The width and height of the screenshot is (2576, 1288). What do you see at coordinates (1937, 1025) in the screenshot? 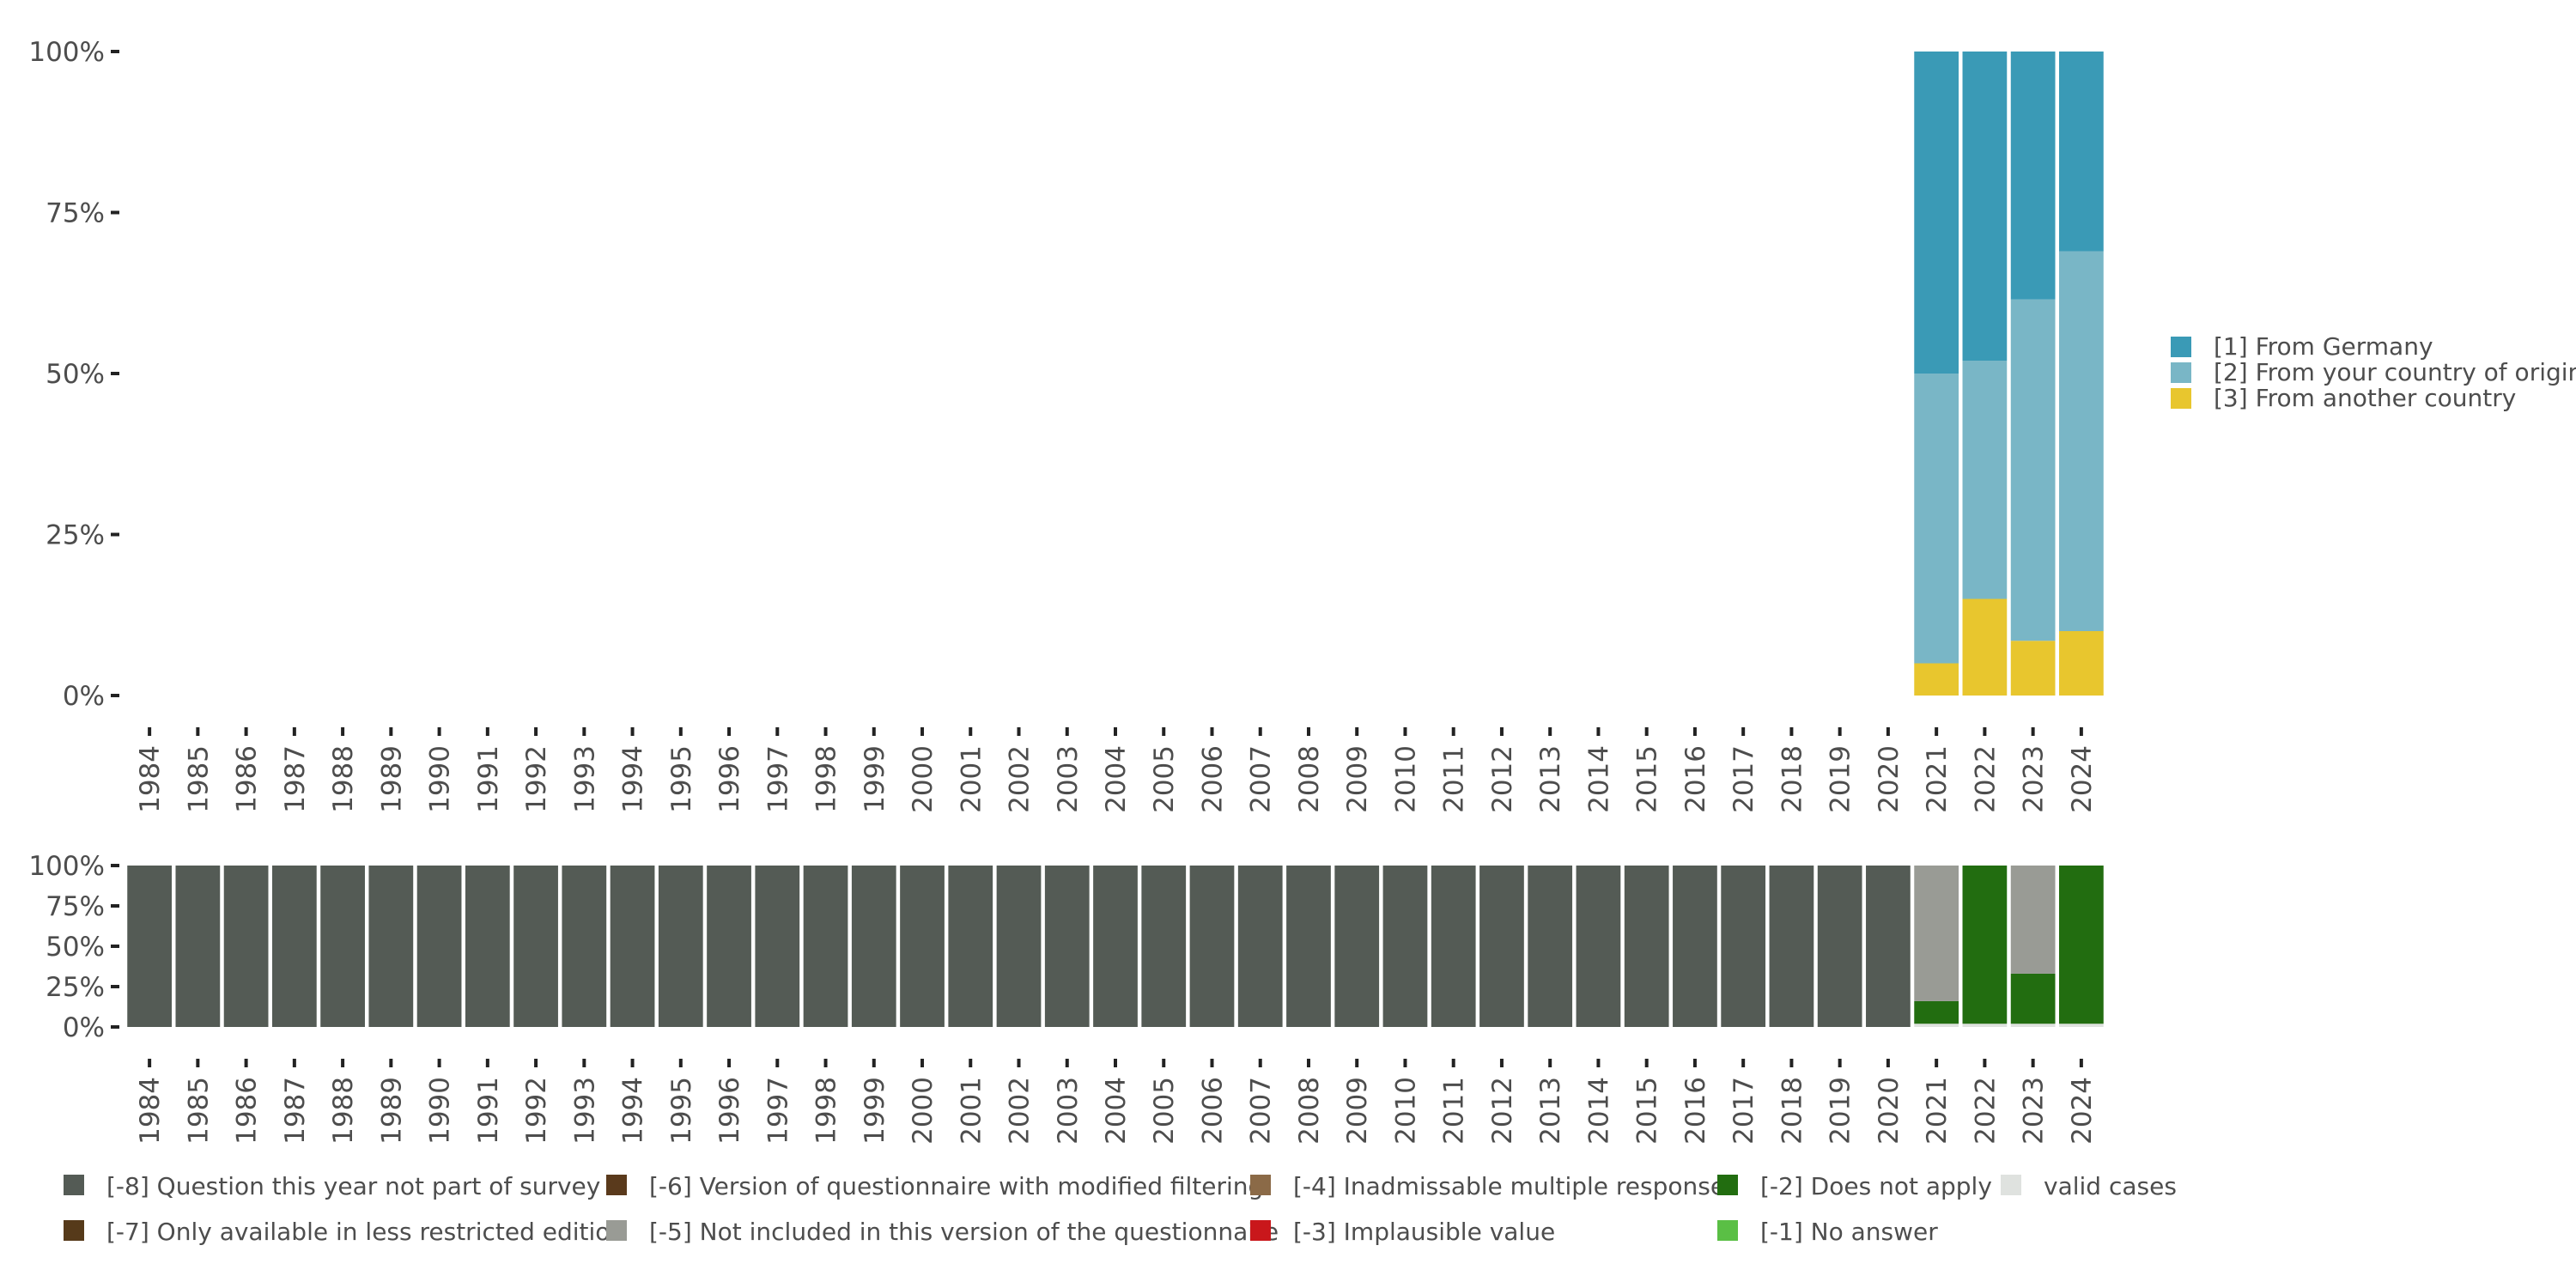
I see `bottom-bar-2021-valid-cases` at bounding box center [1937, 1025].